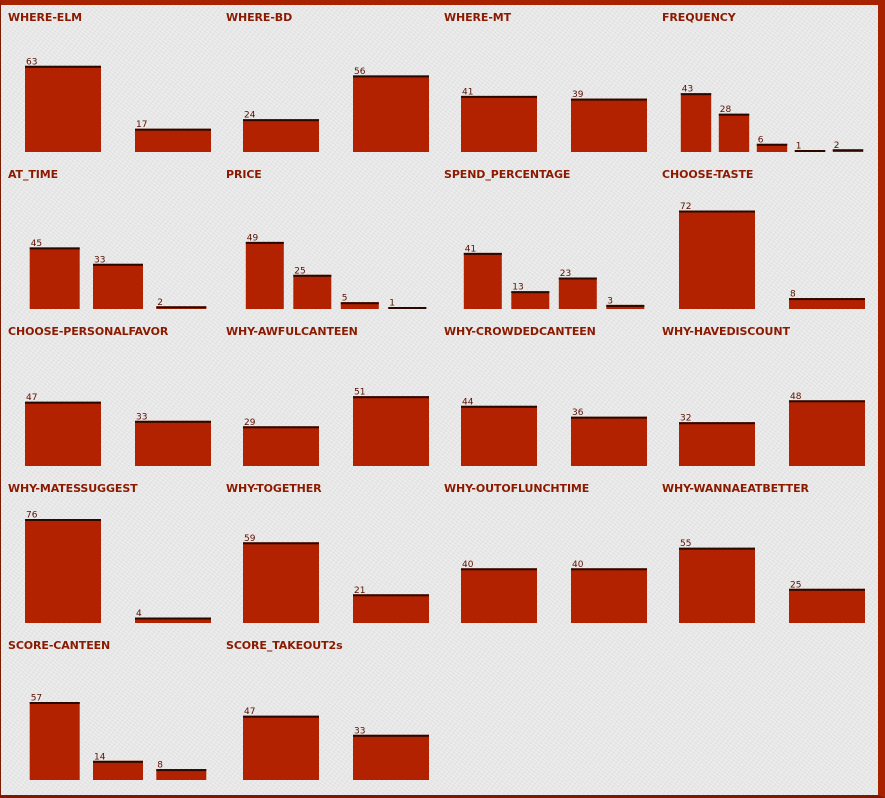 The height and width of the screenshot is (798, 885). I want to click on bar-value-label: 51, so click(359, 393).